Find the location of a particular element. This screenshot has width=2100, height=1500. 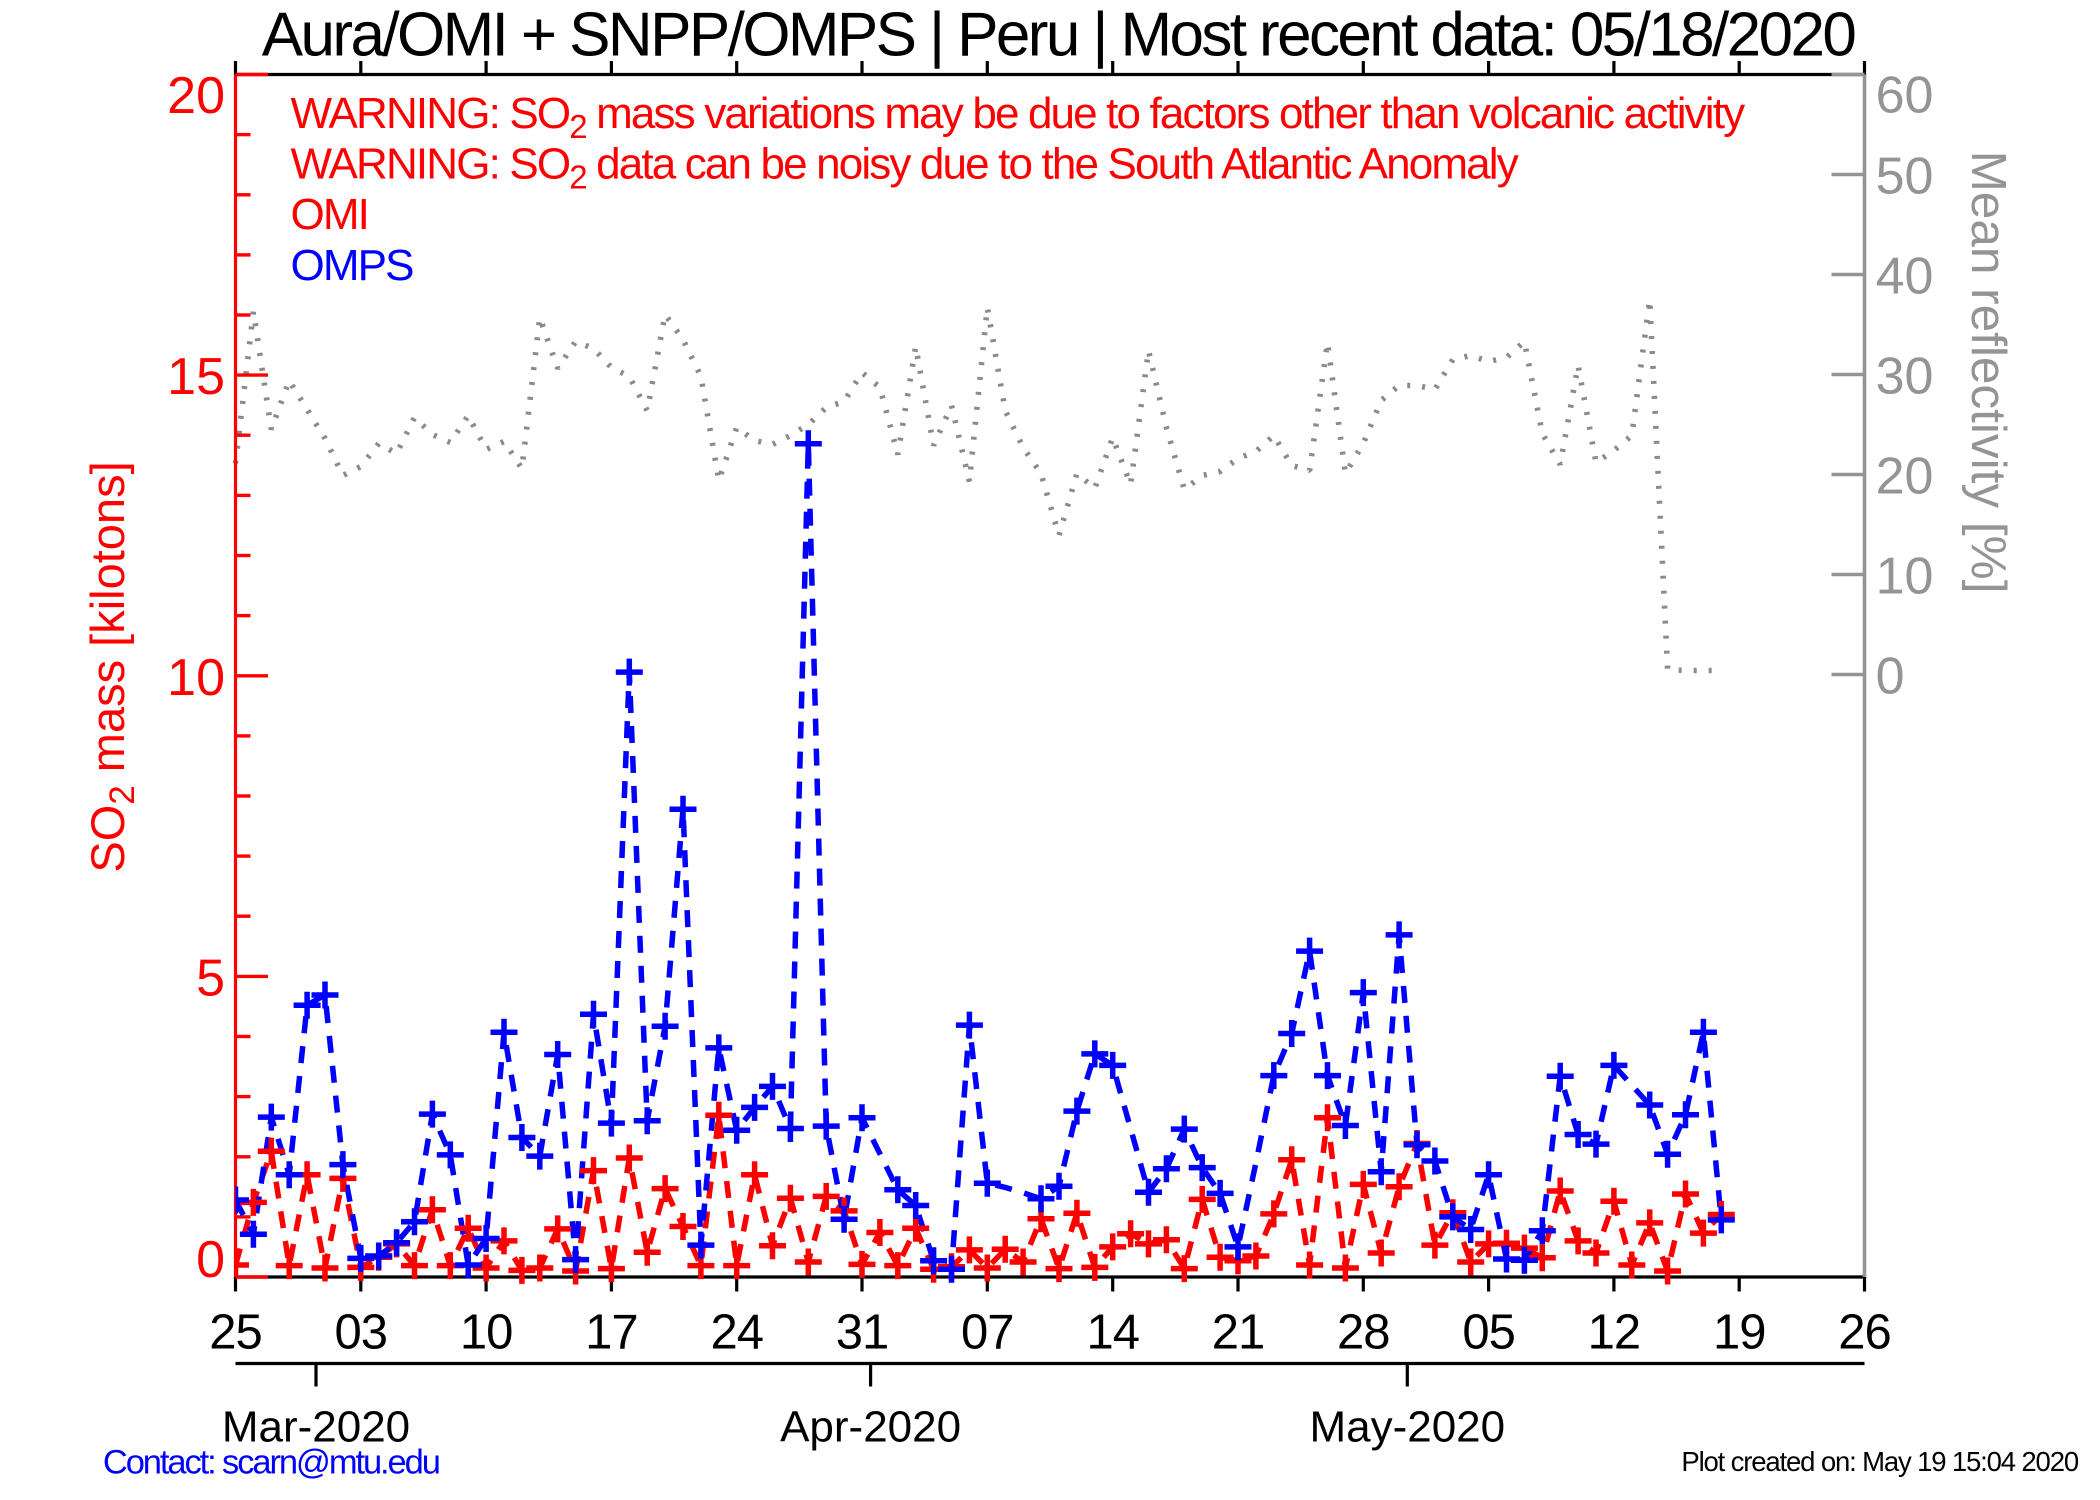

svg-text: 26 is located at coordinates (1864, 1333).